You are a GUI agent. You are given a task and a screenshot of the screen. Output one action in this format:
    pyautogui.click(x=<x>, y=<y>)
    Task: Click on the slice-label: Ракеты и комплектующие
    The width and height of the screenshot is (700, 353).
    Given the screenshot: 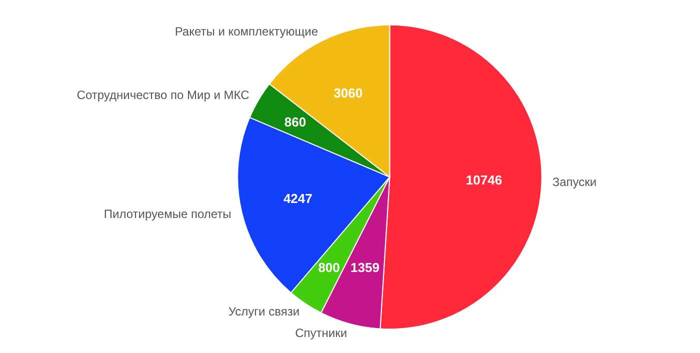 What is the action you would take?
    pyautogui.click(x=246, y=31)
    